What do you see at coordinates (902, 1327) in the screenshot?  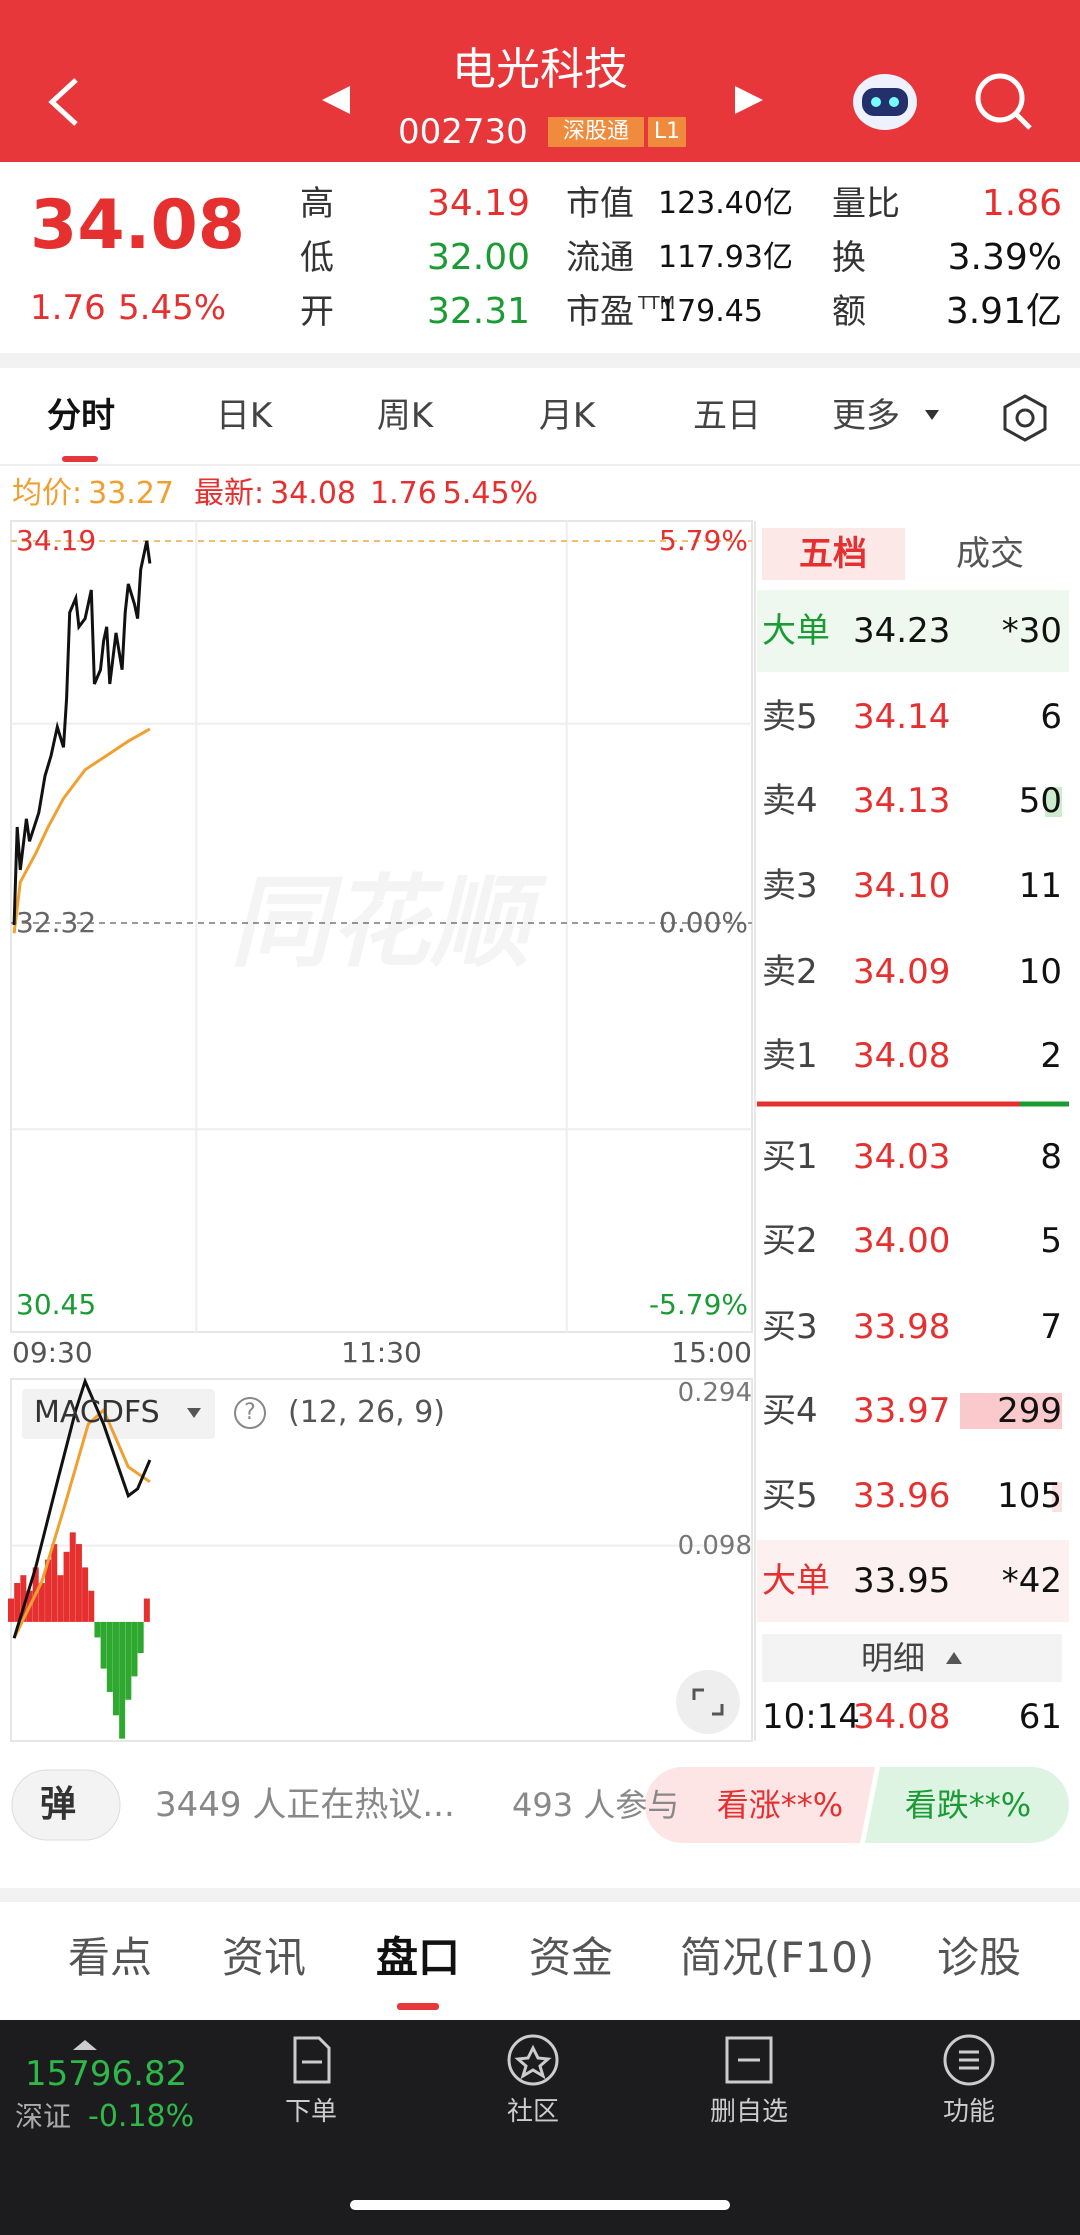 I see `ob-price: 33.98` at bounding box center [902, 1327].